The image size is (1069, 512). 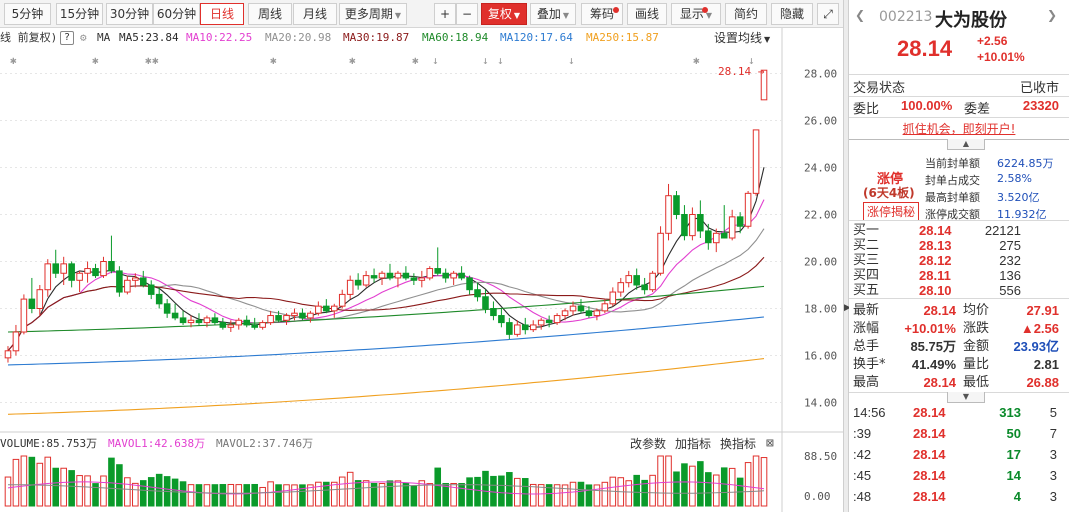 I want to click on simple-mode-button: 简约, so click(x=746, y=14).